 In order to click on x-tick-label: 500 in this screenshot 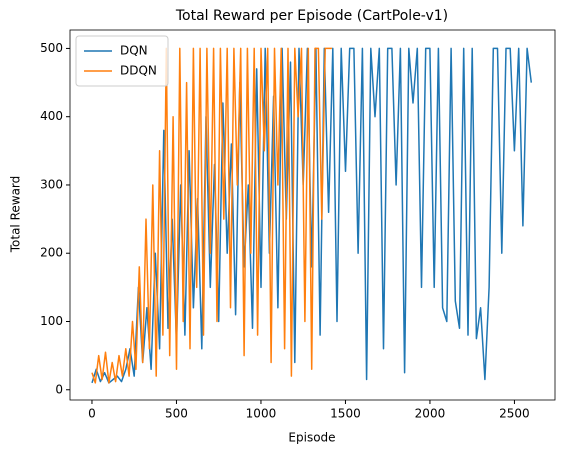, I will do `click(176, 414)`.